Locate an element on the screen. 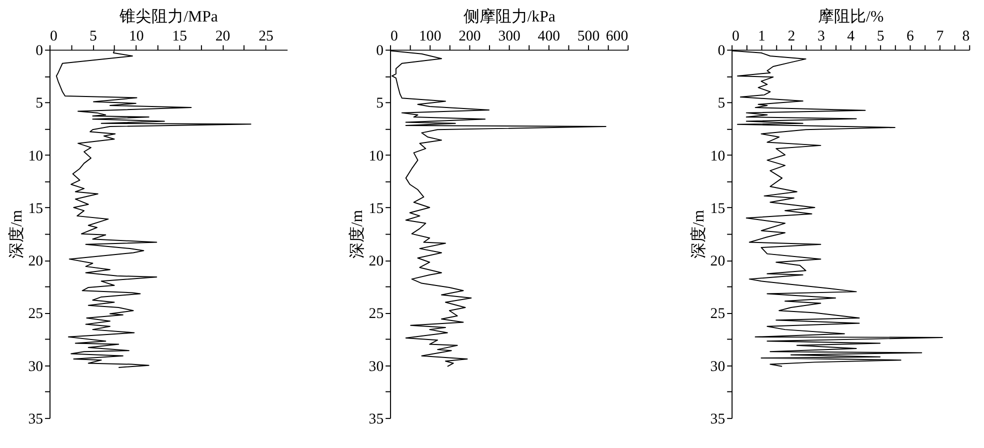 The width and height of the screenshot is (984, 448). x-tick-label: 1 is located at coordinates (762, 36).